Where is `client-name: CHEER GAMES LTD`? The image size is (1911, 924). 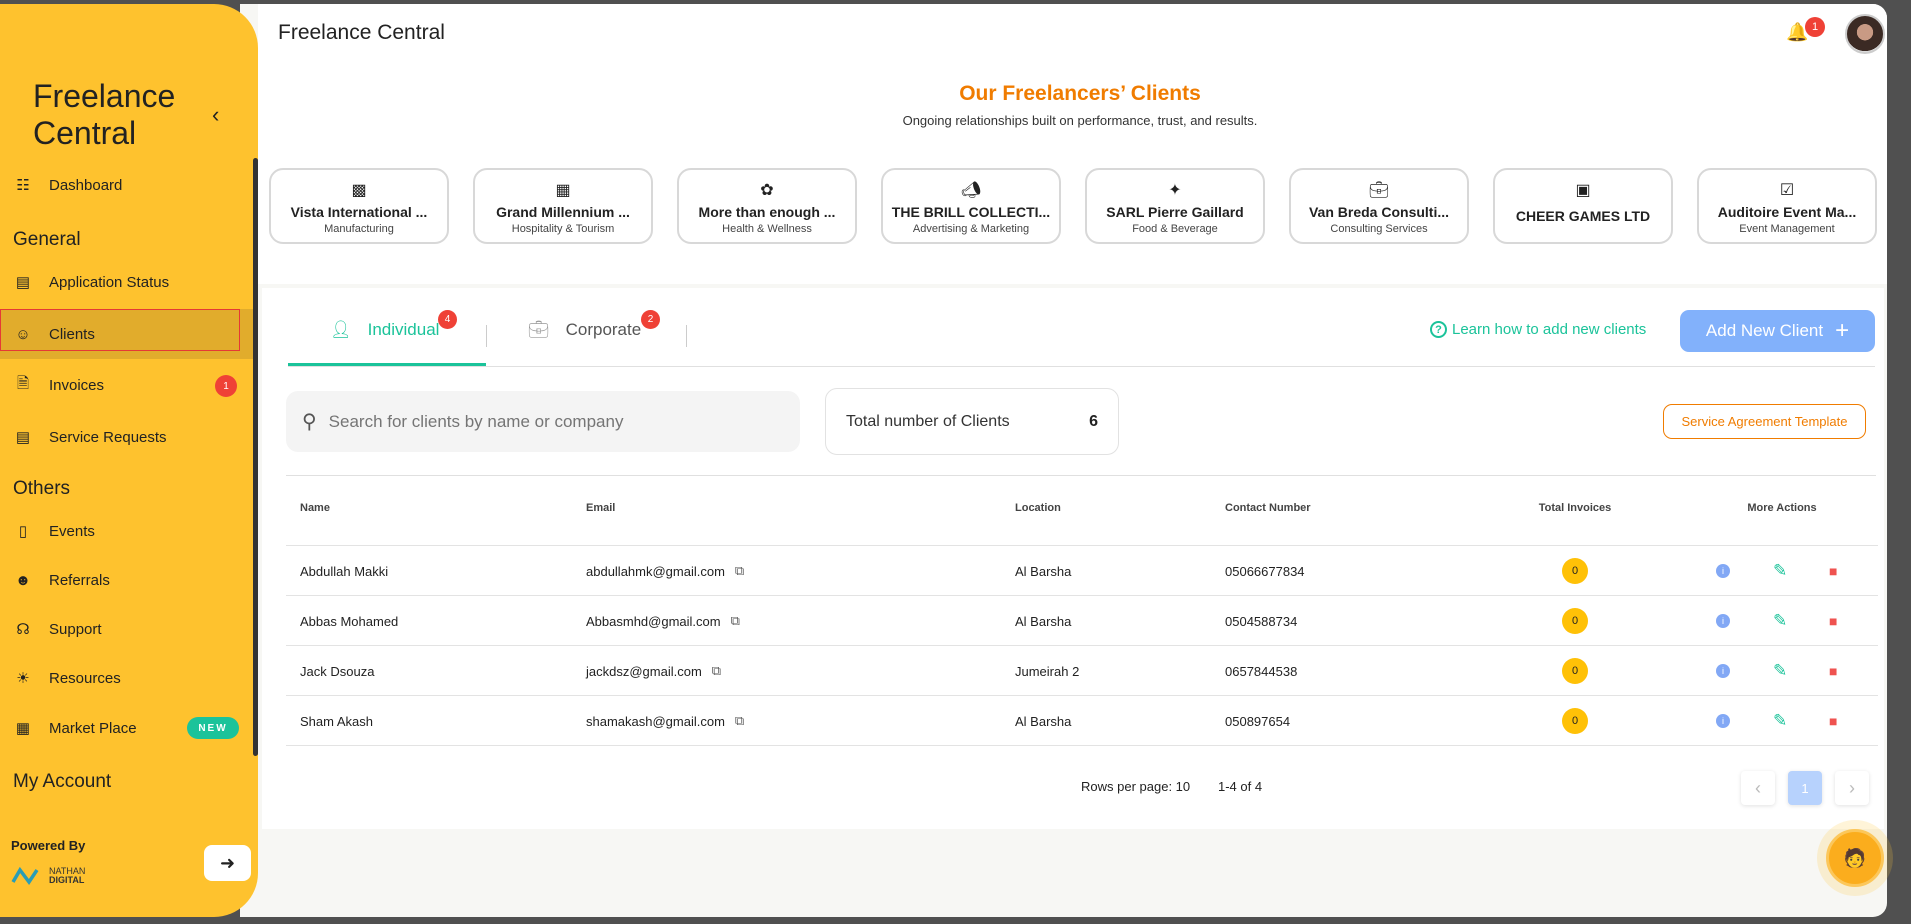
client-name: CHEER GAMES LTD is located at coordinates (1583, 216).